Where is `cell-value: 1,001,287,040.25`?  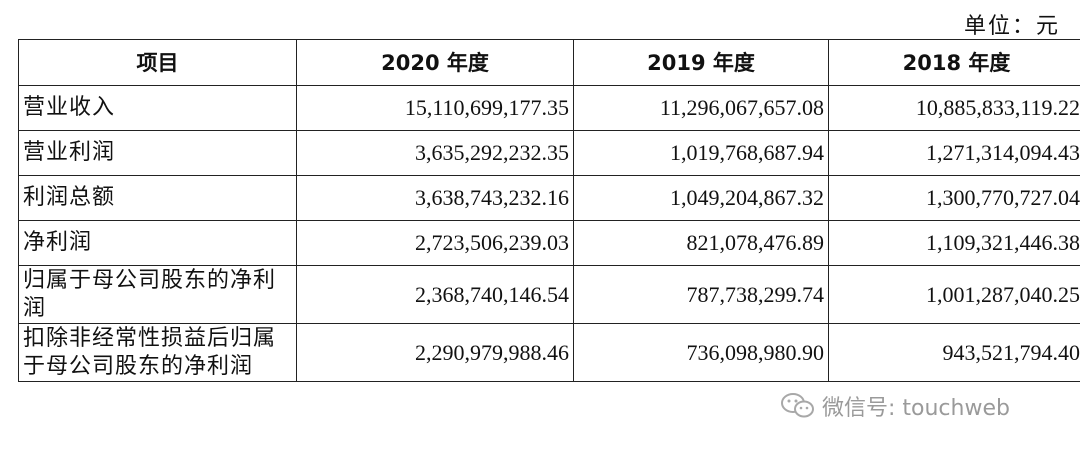 cell-value: 1,001,287,040.25 is located at coordinates (954, 294).